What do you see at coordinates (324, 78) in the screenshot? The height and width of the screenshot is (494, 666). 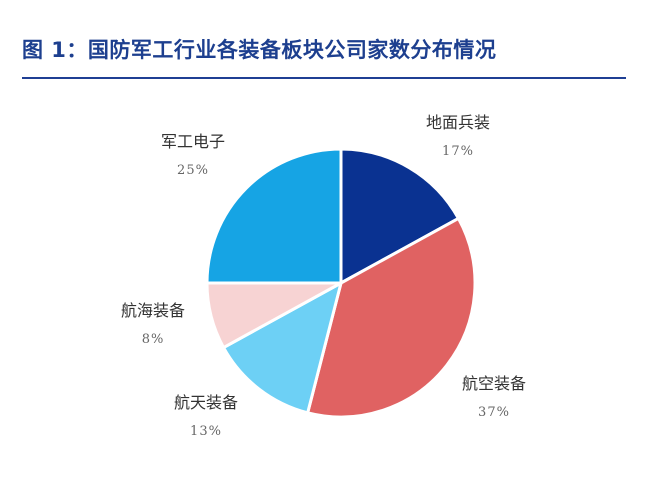 I see `title-underline` at bounding box center [324, 78].